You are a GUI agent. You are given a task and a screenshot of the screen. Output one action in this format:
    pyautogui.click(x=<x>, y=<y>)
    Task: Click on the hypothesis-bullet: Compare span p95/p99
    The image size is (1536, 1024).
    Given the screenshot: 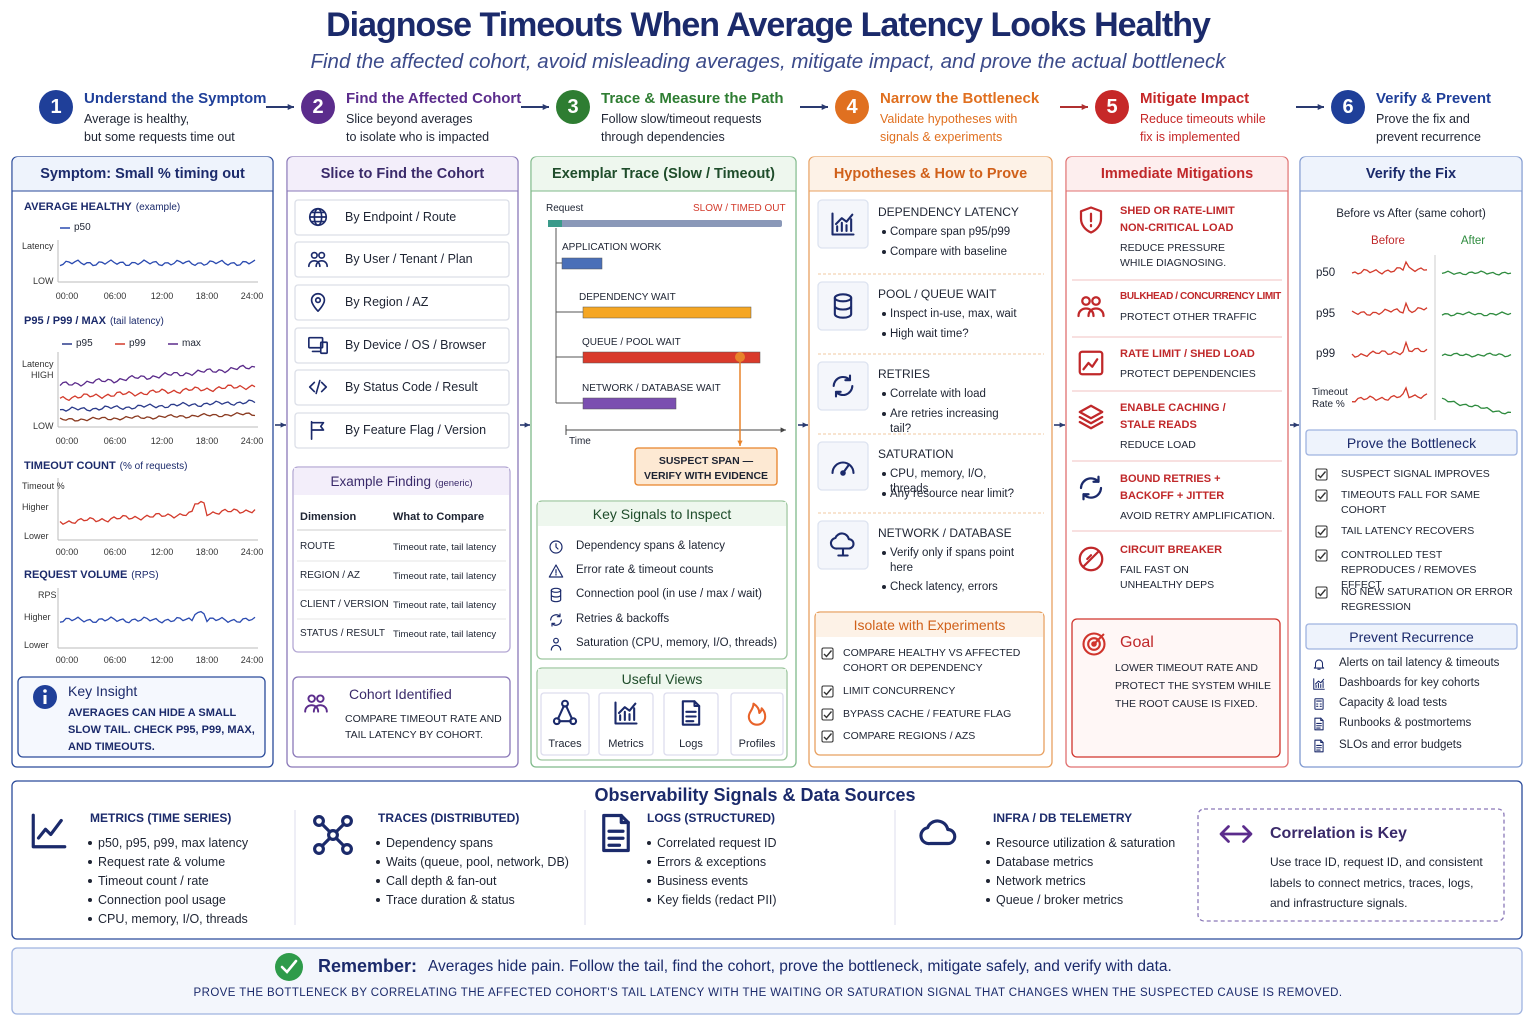 What is the action you would take?
    pyautogui.click(x=950, y=232)
    